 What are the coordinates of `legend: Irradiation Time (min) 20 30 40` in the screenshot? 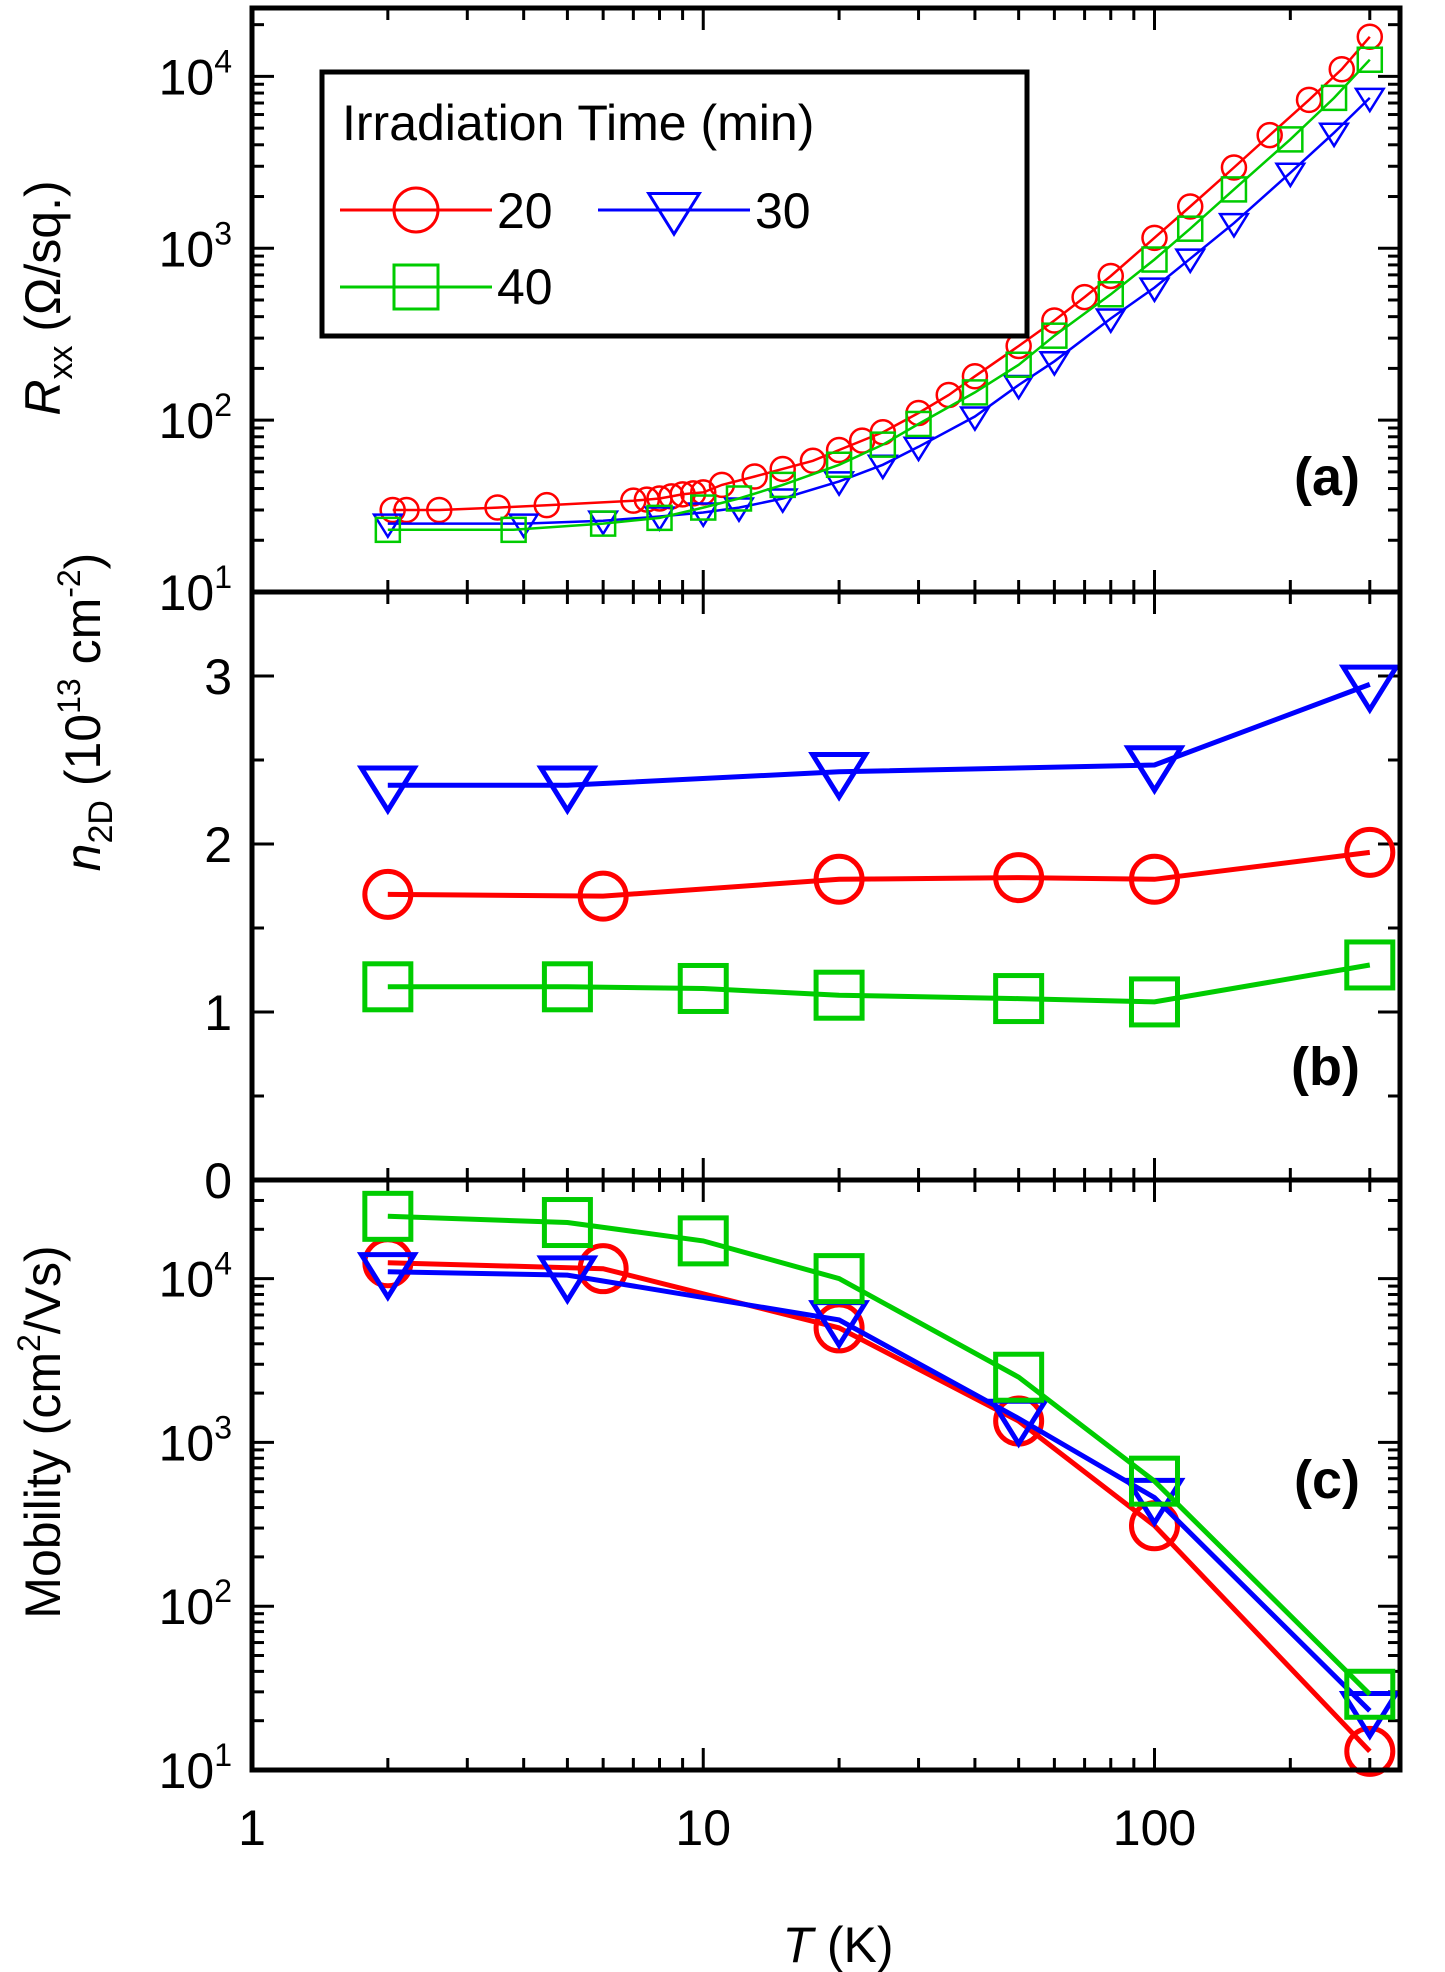 It's located at (674, 204).